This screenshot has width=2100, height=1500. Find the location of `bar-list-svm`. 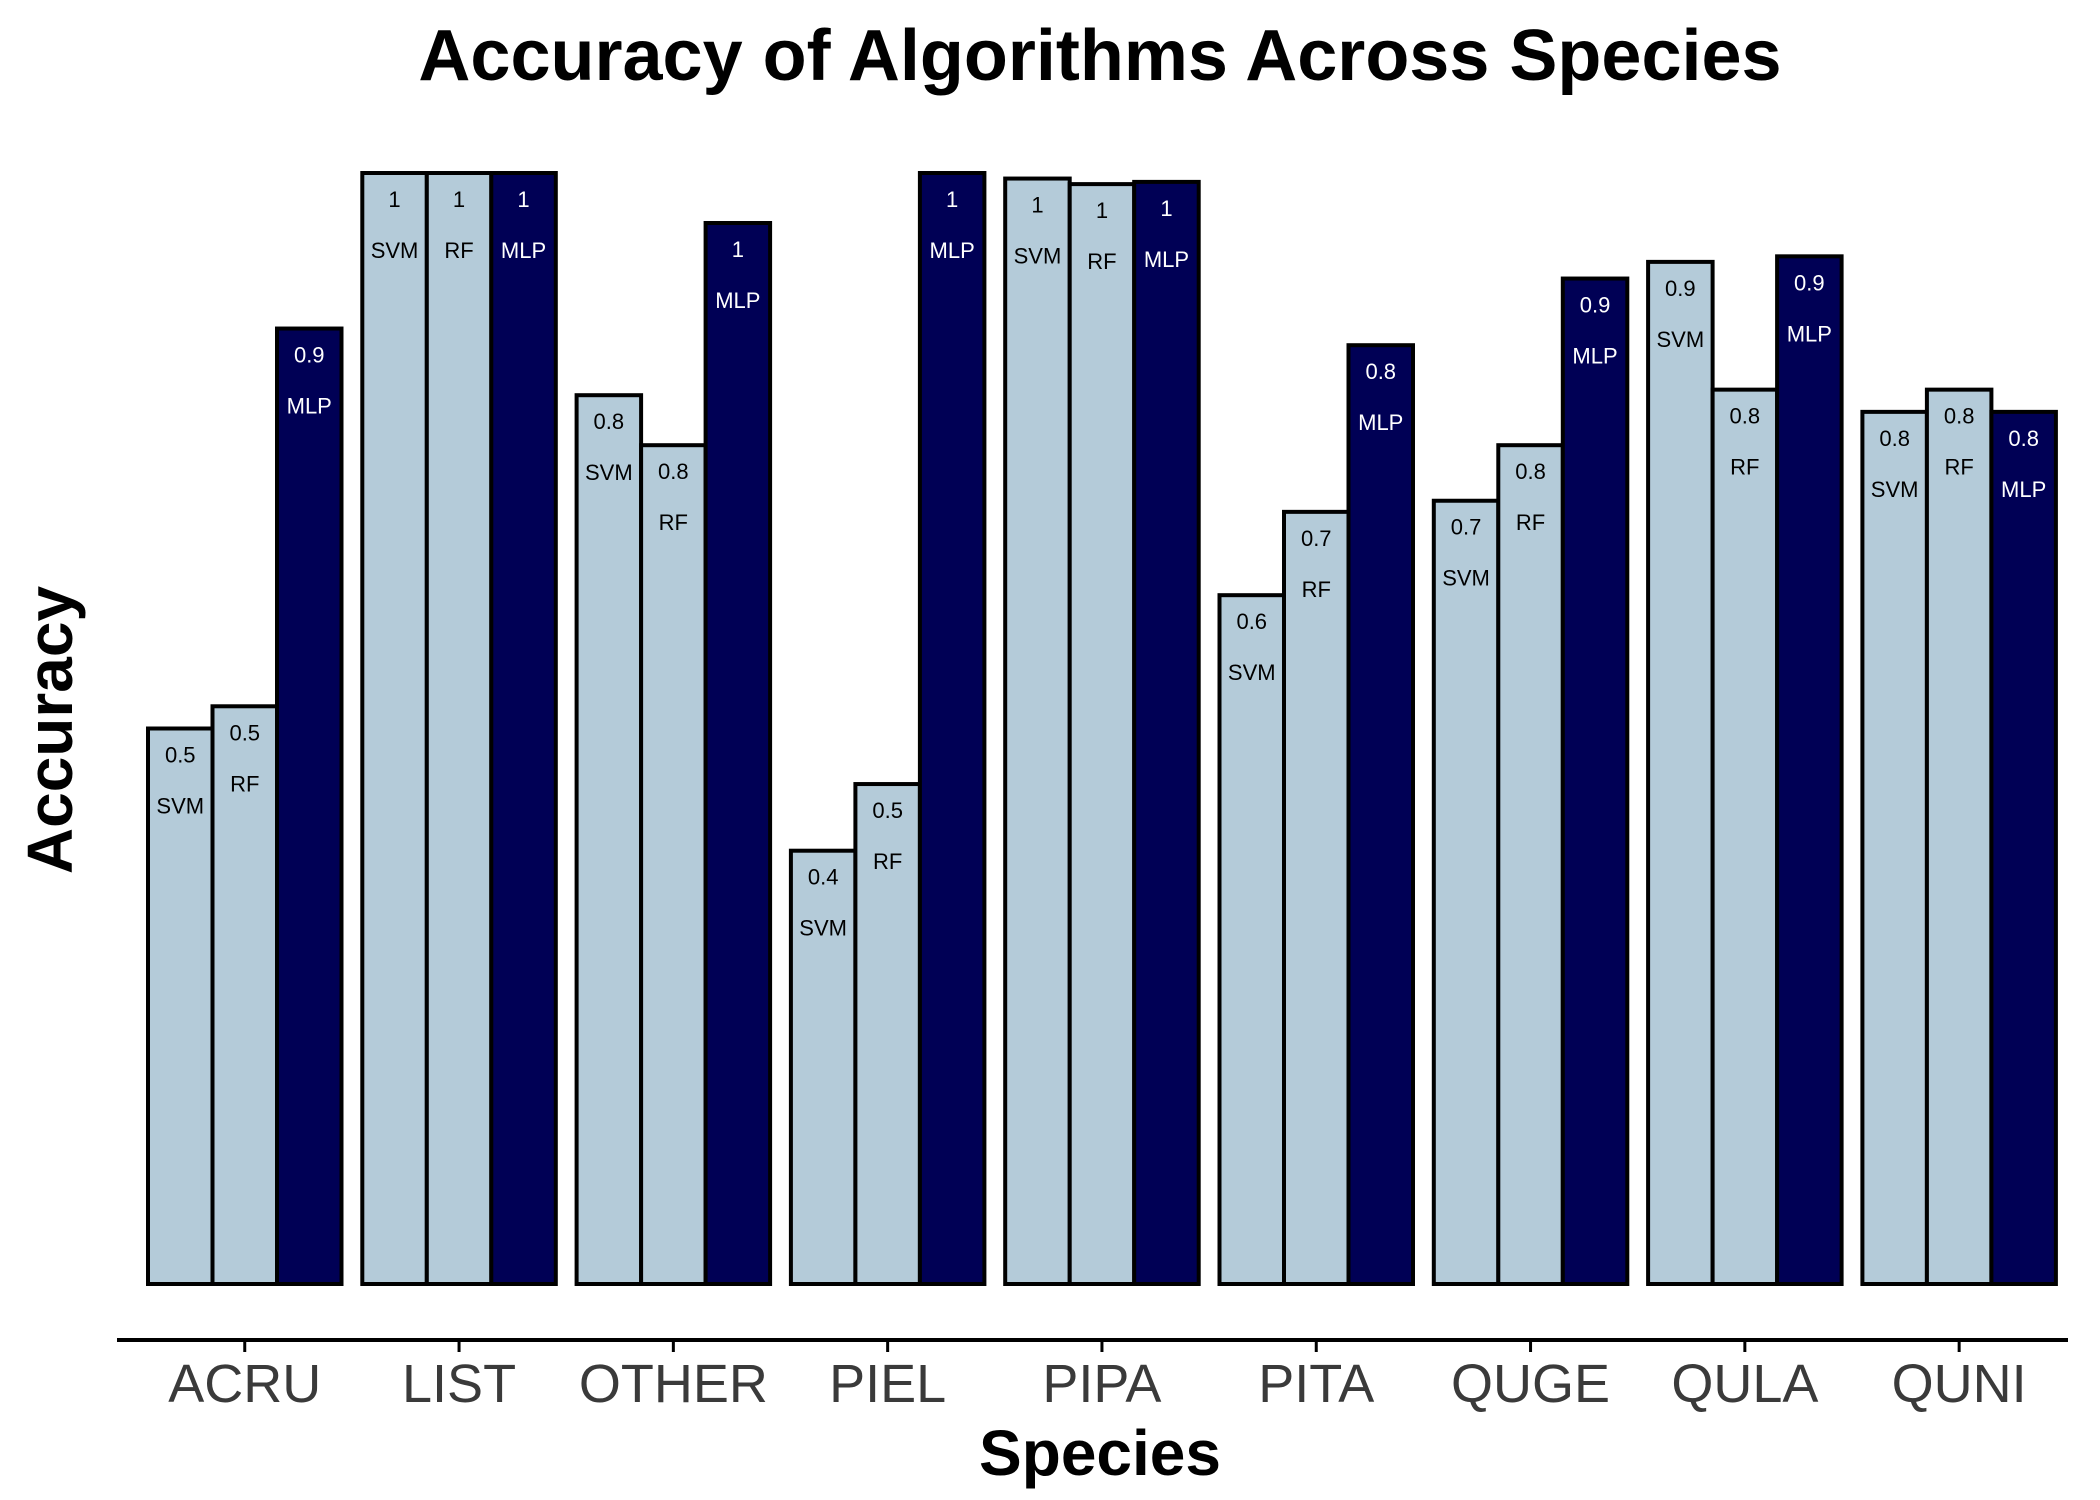

bar-list-svm is located at coordinates (394, 728).